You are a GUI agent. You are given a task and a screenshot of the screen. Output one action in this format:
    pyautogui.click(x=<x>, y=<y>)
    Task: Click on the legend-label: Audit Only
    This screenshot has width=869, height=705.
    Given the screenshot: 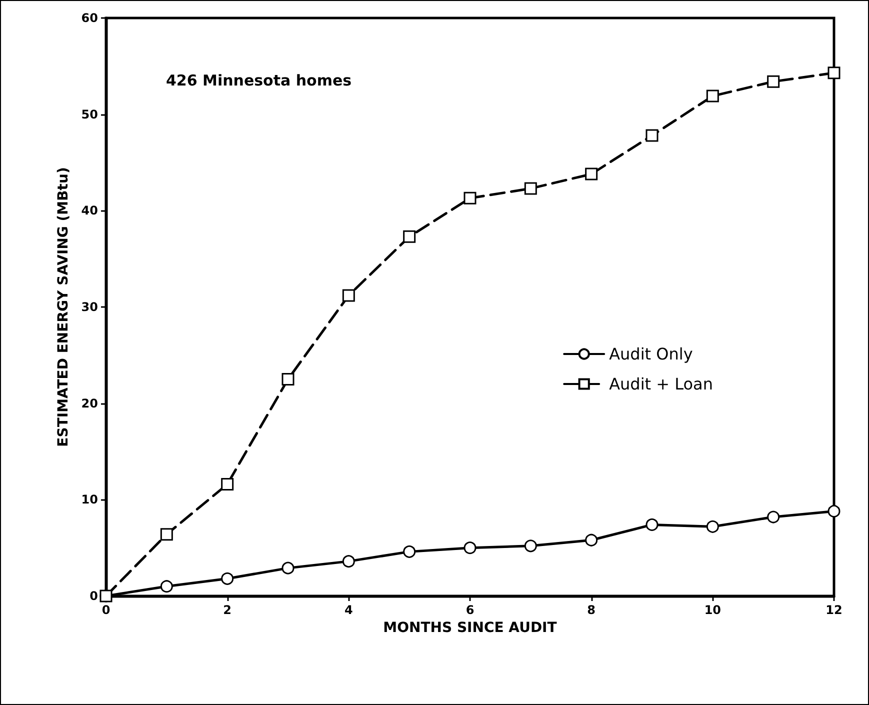 What is the action you would take?
    pyautogui.click(x=651, y=354)
    